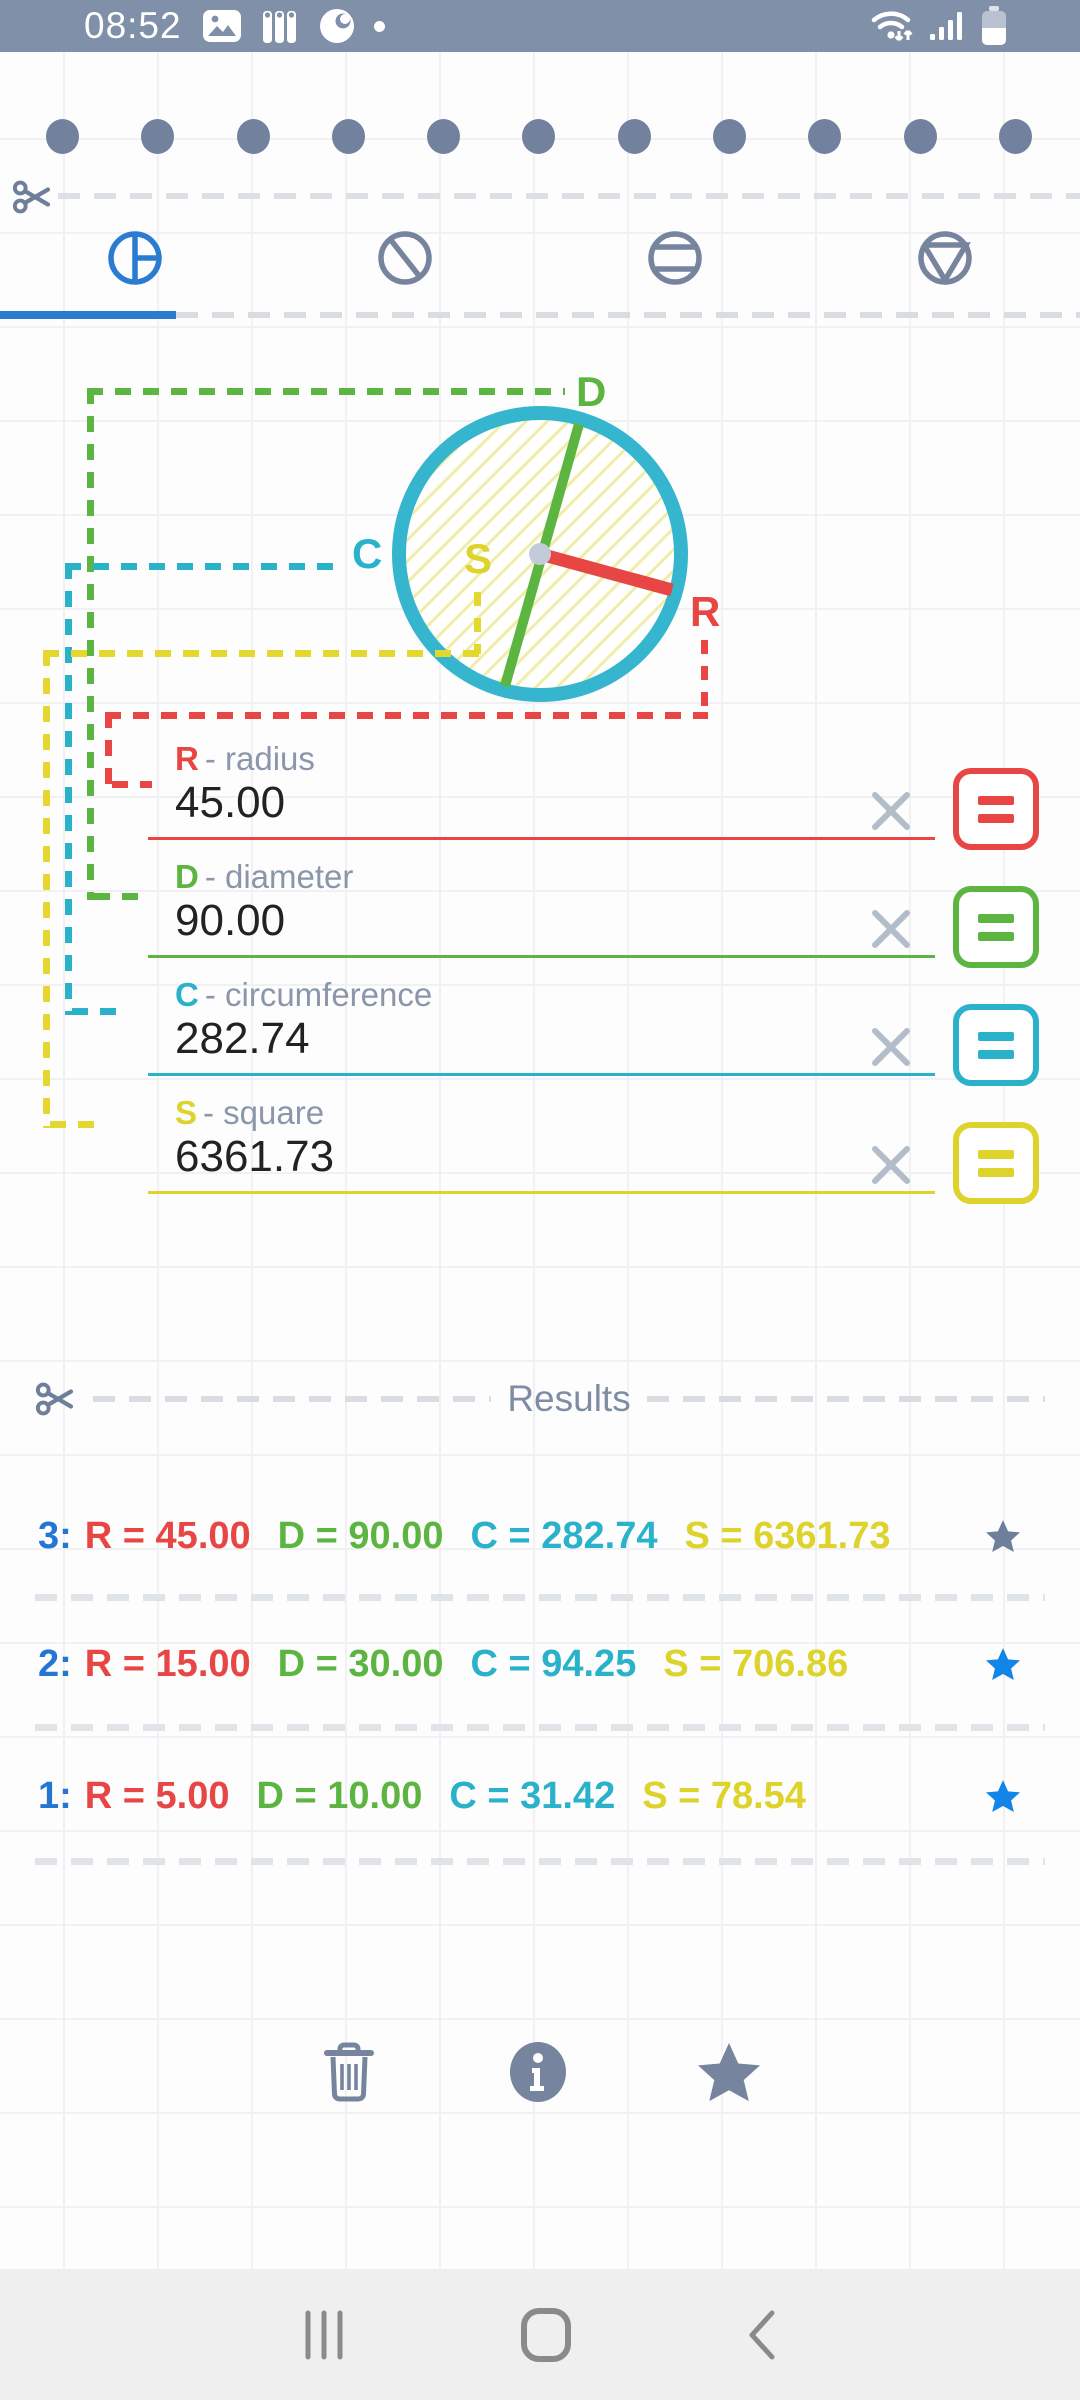 This screenshot has height=2400, width=1080. I want to click on field-label: R- radius, so click(245, 758).